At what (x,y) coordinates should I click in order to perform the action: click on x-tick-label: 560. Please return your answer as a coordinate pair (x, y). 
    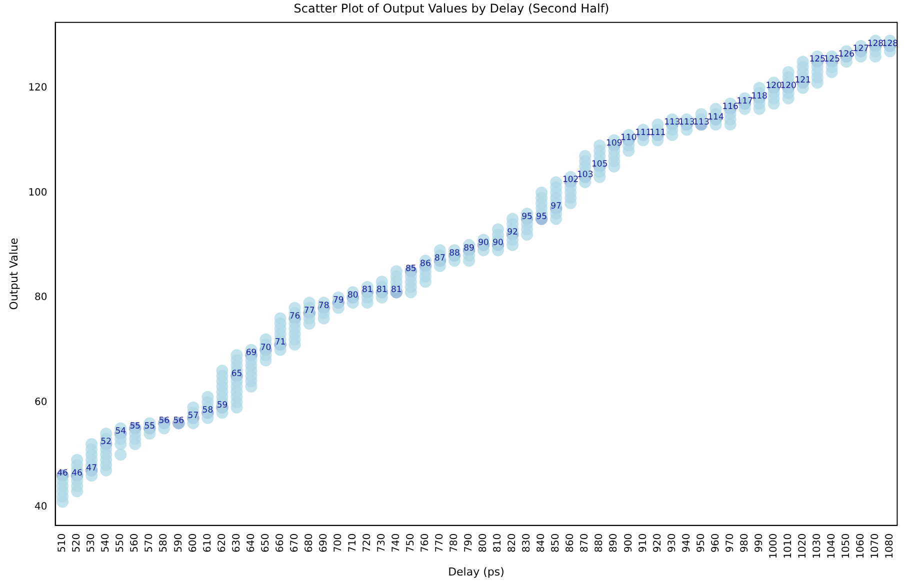
    Looking at the image, I should click on (135, 542).